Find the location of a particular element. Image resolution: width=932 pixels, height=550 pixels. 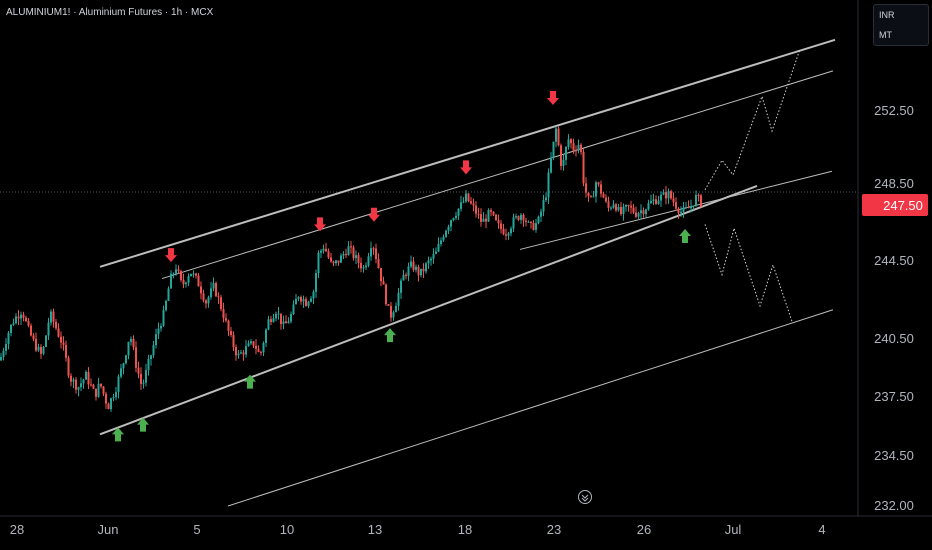

price-tick-label: 232.00 is located at coordinates (894, 505).